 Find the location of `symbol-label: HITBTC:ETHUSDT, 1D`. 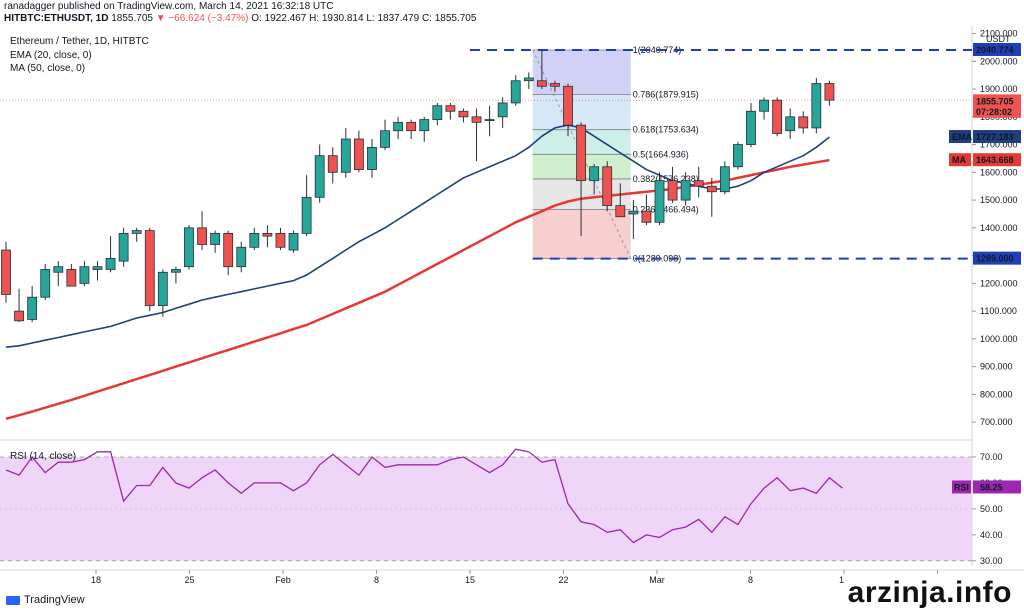

symbol-label: HITBTC:ETHUSDT, 1D is located at coordinates (56, 18).